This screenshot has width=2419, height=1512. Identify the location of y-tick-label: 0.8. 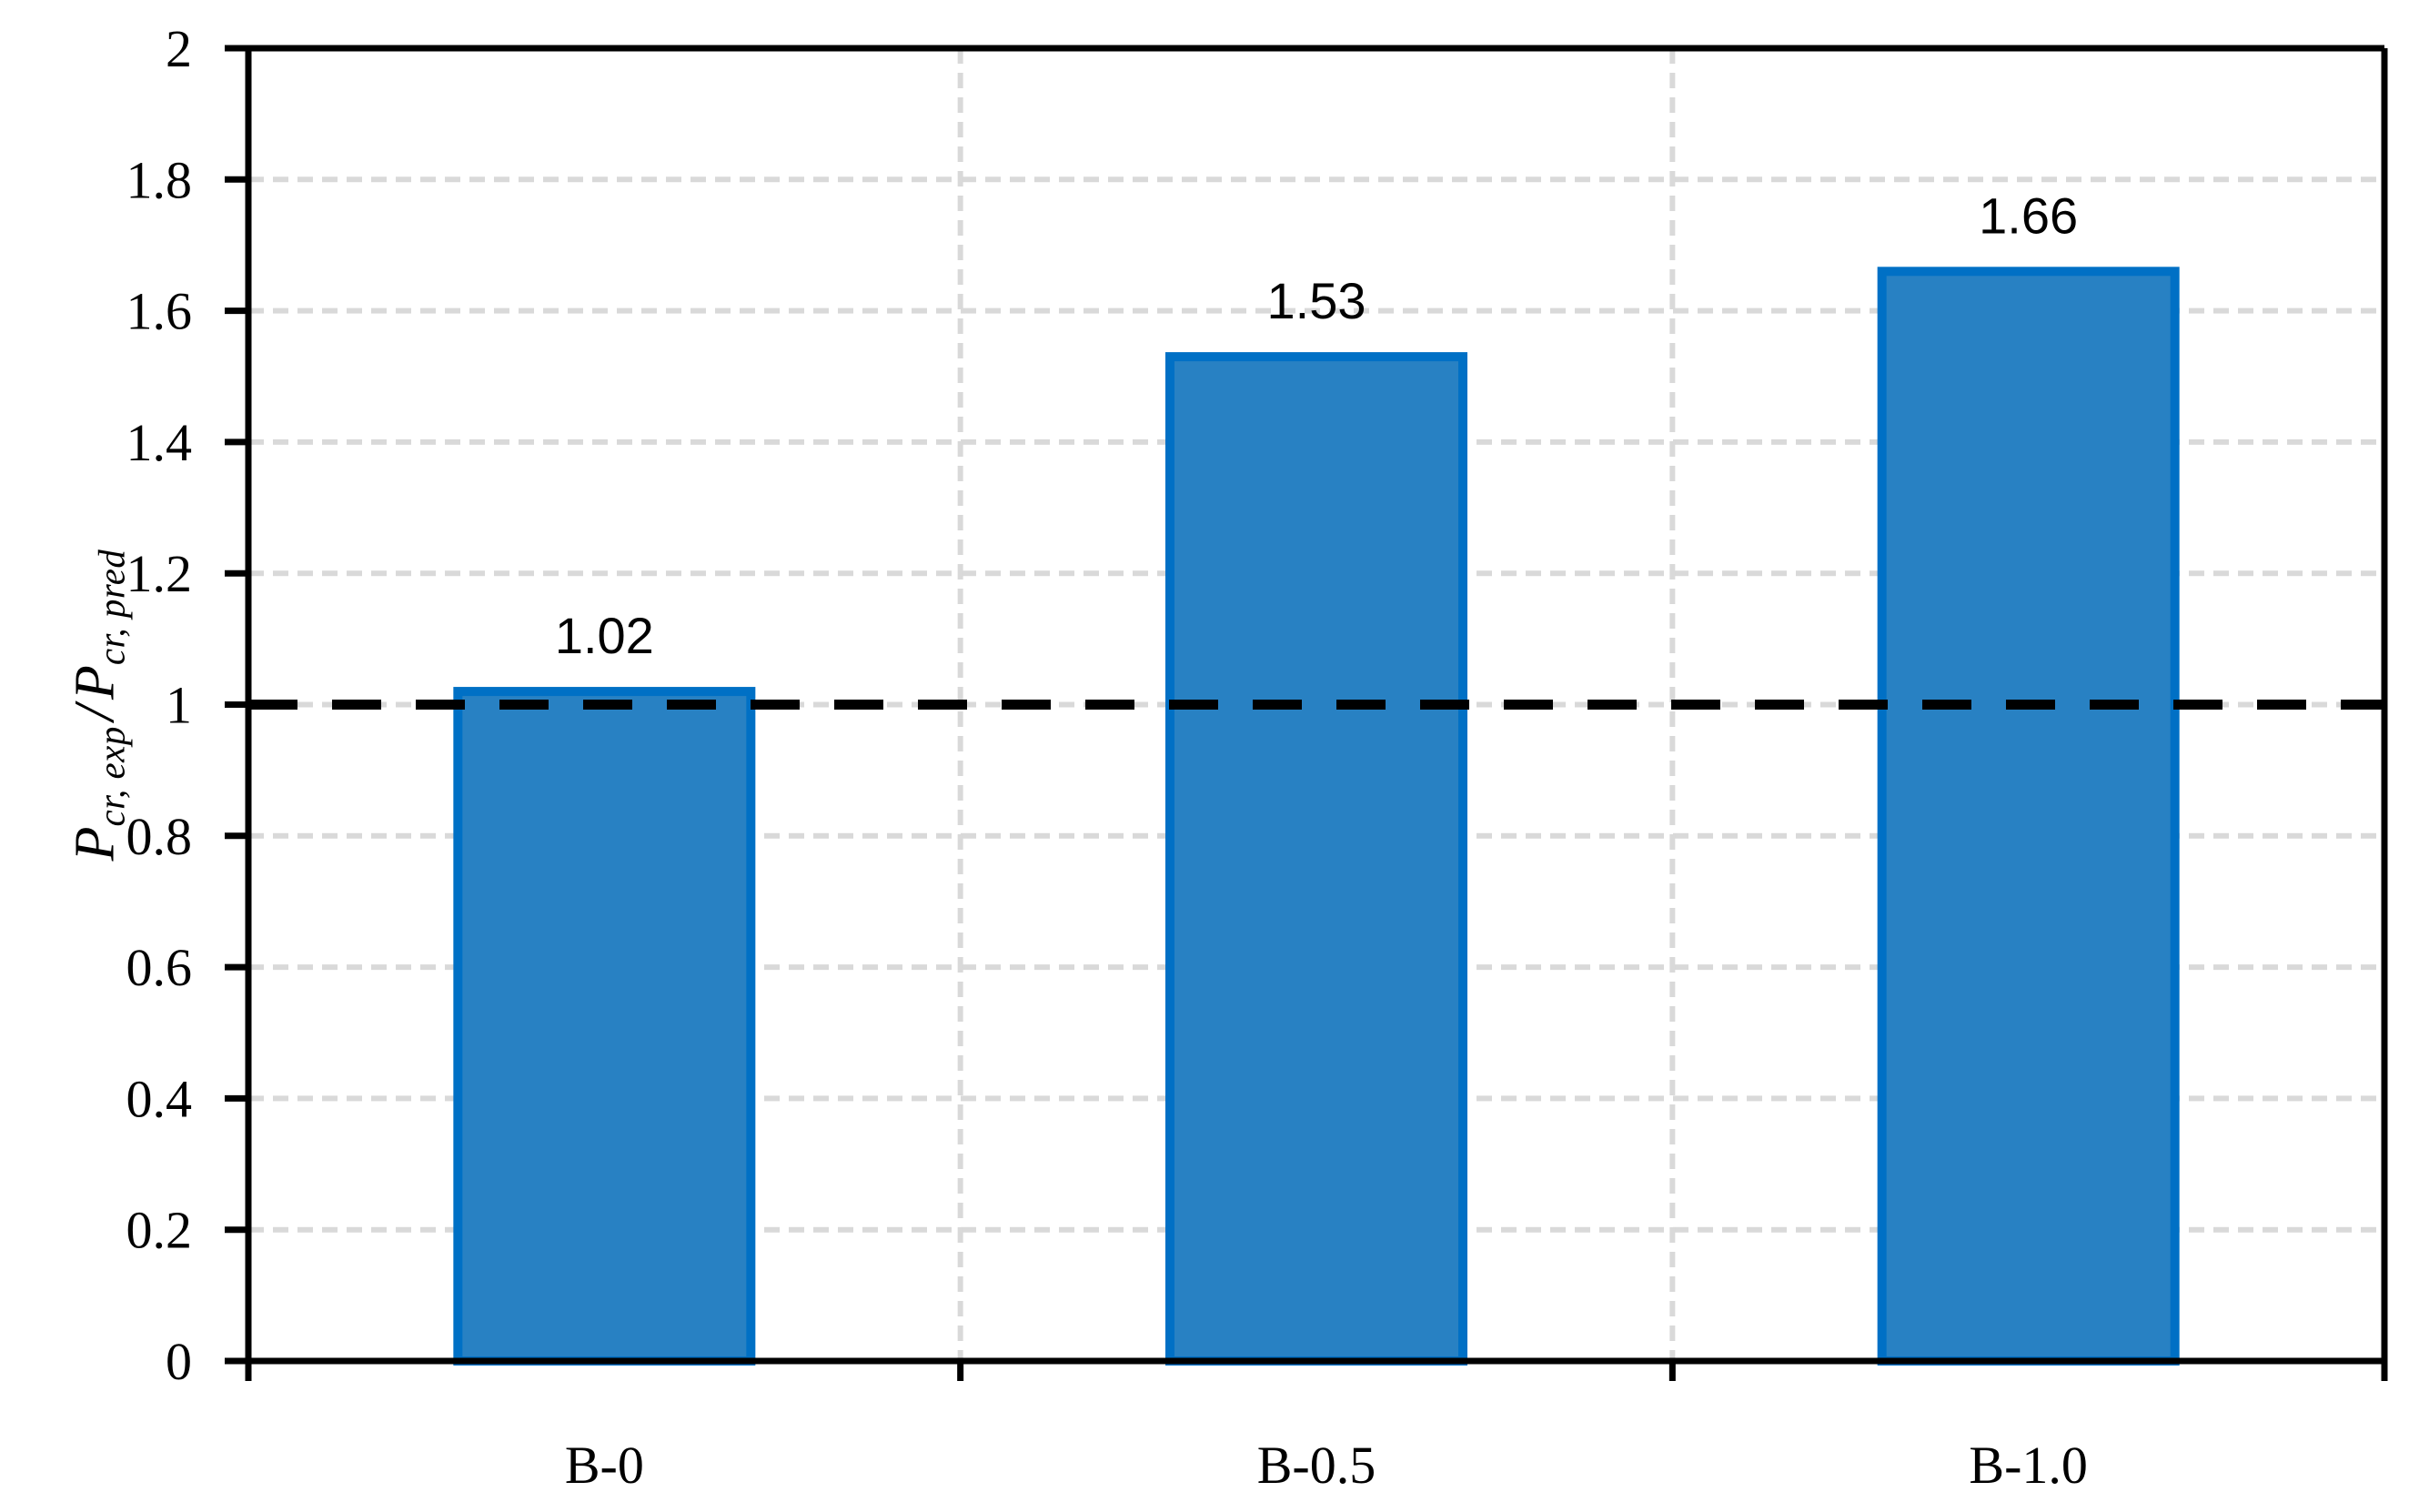
(159, 837).